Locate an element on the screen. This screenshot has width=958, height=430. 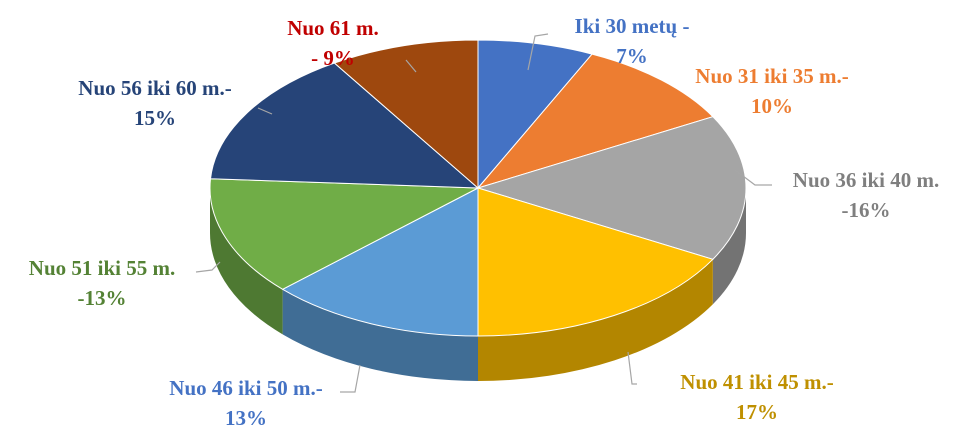
data-label-name: Iki 30 metų - is located at coordinates (632, 26).